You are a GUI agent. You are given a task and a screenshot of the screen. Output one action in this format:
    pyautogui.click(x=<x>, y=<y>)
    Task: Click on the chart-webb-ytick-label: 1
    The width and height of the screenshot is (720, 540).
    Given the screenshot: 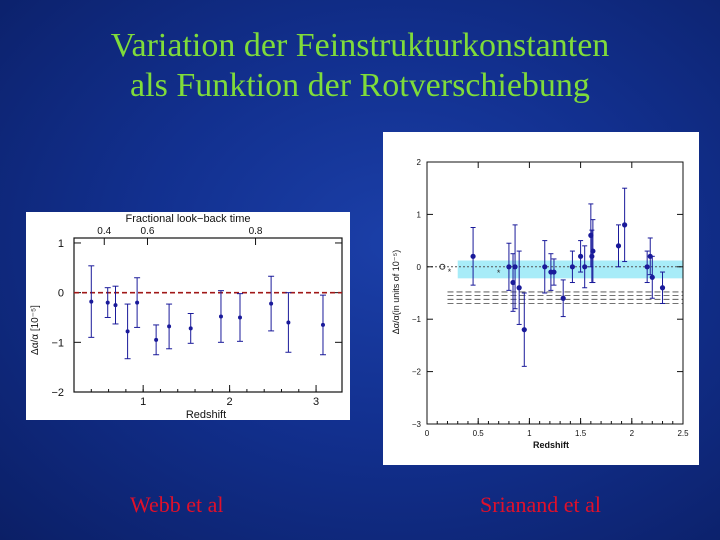 What is the action you would take?
    pyautogui.click(x=61, y=244)
    